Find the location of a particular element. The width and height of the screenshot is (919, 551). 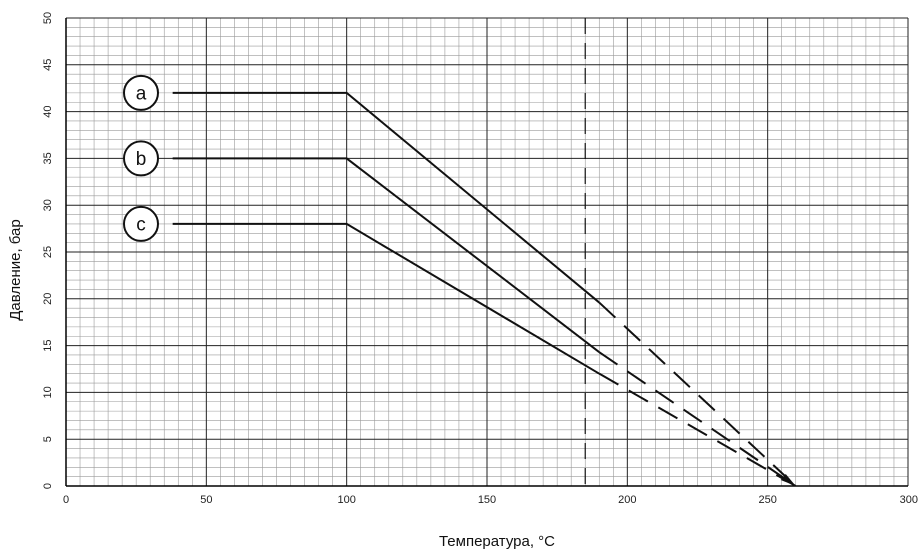

y-tick-label: 40 is located at coordinates (48, 111).